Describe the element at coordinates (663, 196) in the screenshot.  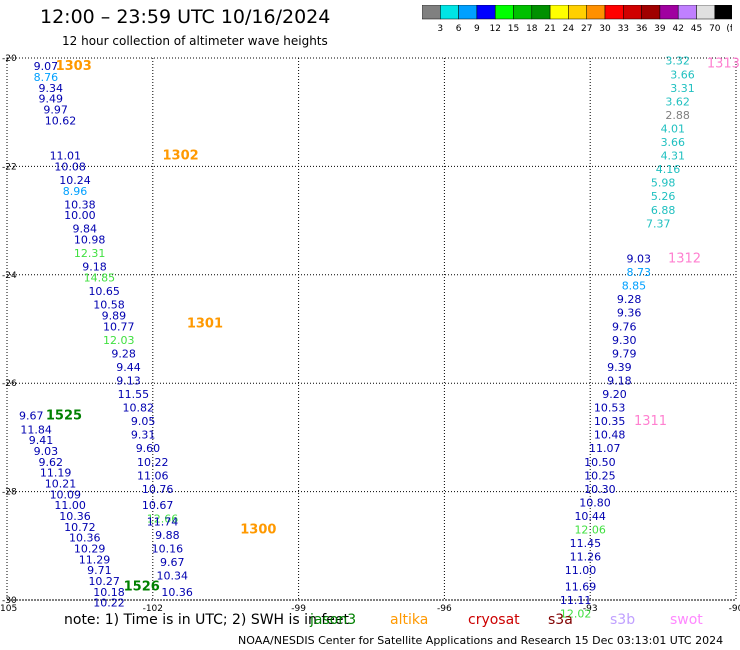
I see `wave-height-value: 5.26` at that location.